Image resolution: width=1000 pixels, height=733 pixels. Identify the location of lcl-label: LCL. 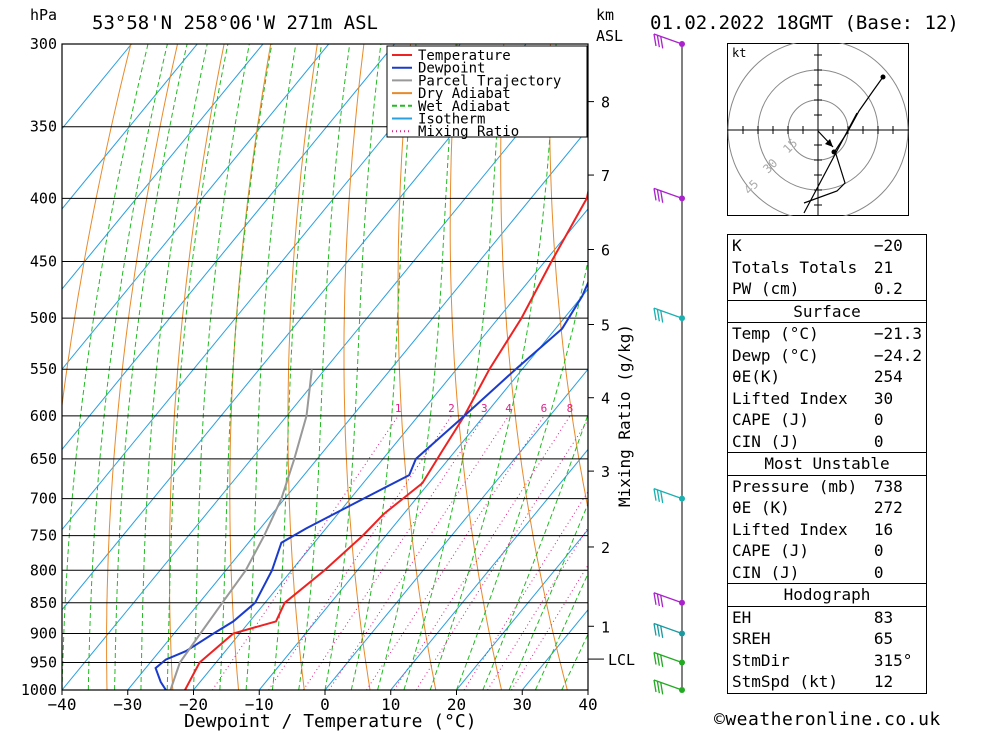
(621, 660).